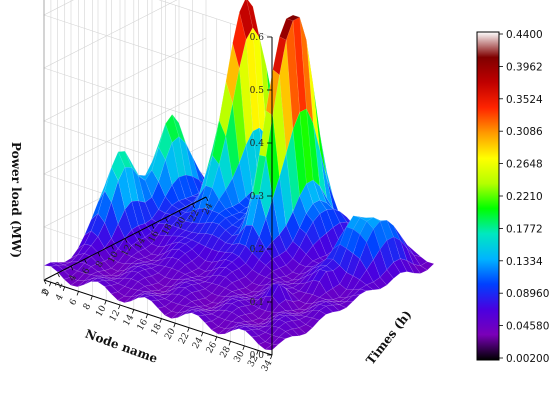  What do you see at coordinates (101, 311) in the screenshot?
I see `node-tick-label: 10` at bounding box center [101, 311].